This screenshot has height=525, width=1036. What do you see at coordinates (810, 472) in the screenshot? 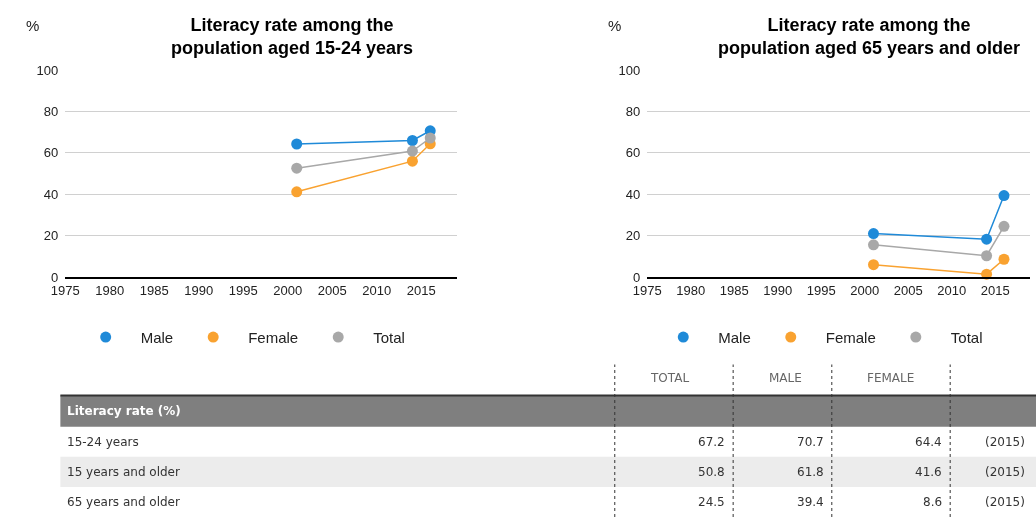
I see `data-label: 61.8` at bounding box center [810, 472].